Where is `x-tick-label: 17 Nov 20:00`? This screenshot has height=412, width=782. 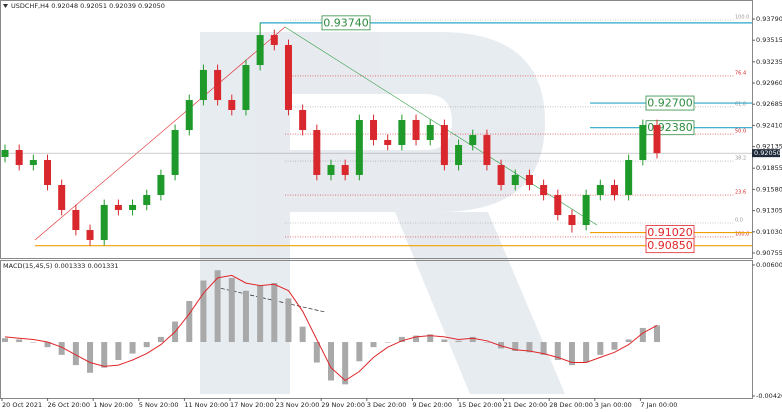 x-tick-label: 17 Nov 20:00 is located at coordinates (252, 405).